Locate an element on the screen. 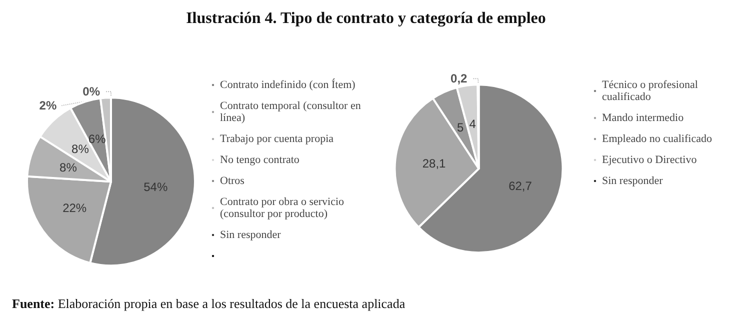 The height and width of the screenshot is (325, 732). legend-label: Contrato por obra o servicio (consultor por producto) is located at coordinates (283, 208).